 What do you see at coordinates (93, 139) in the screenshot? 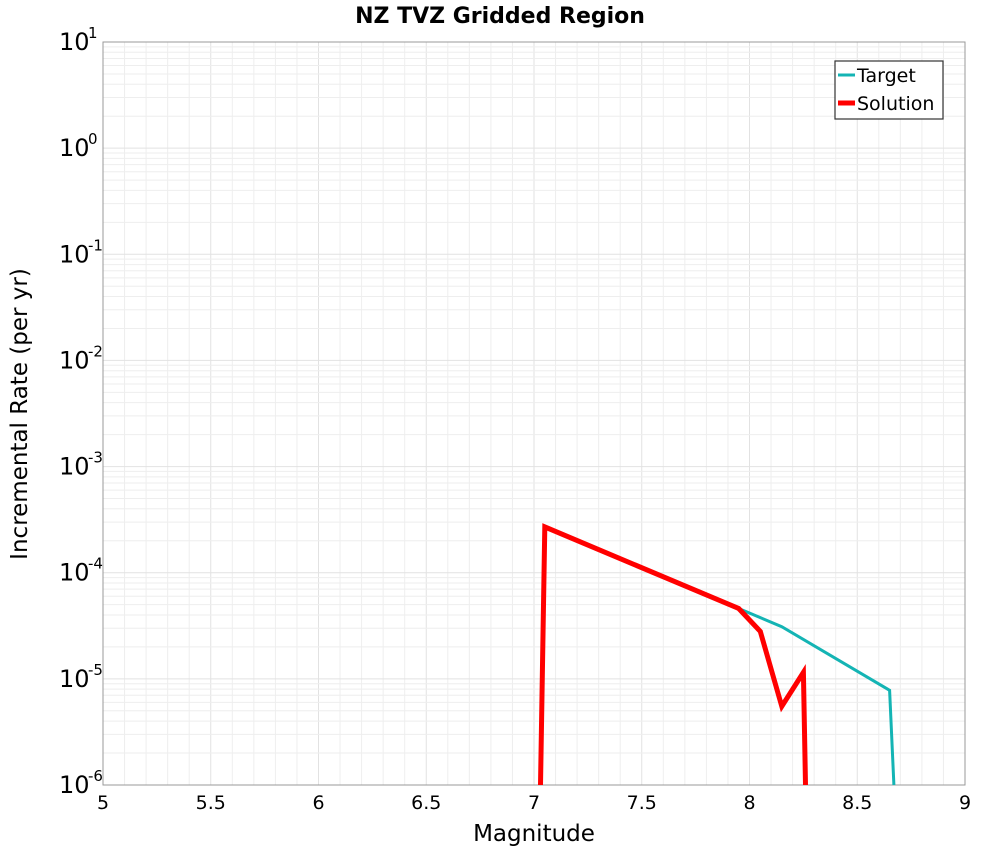
I see `y-tick-exponent: 0` at bounding box center [93, 139].